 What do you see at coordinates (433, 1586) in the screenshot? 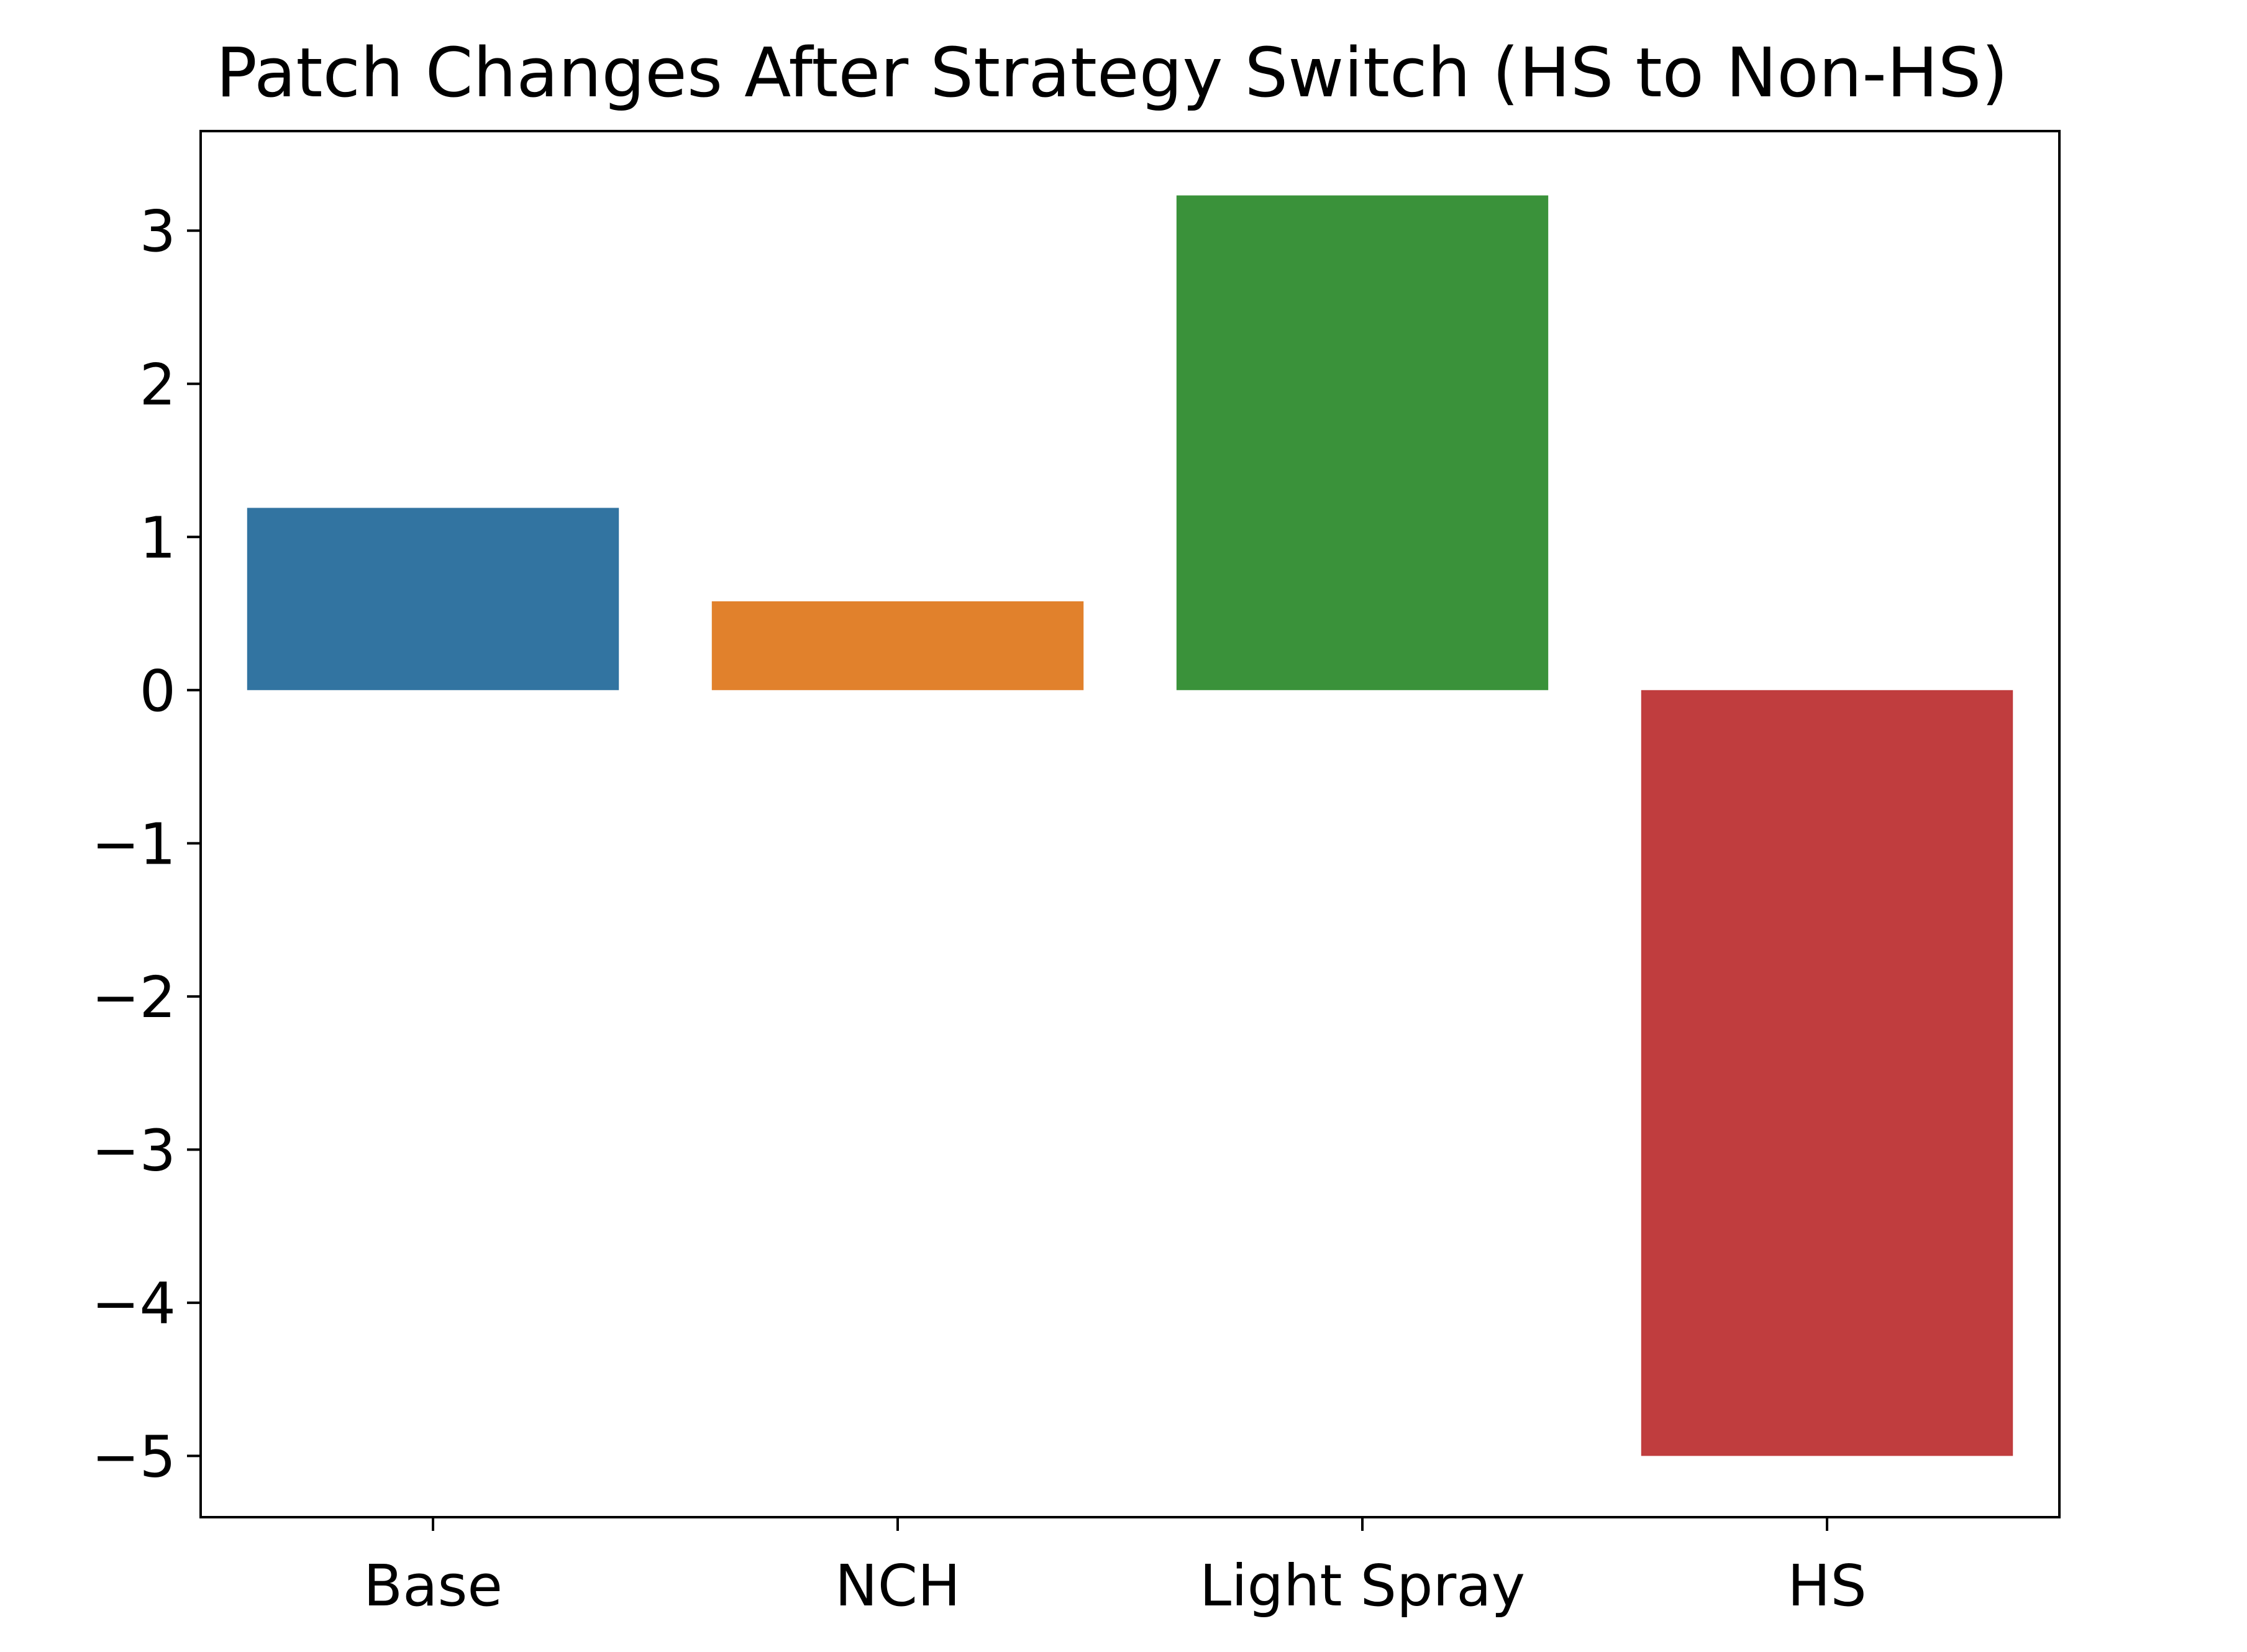
I see `x-tick-label: Base` at bounding box center [433, 1586].